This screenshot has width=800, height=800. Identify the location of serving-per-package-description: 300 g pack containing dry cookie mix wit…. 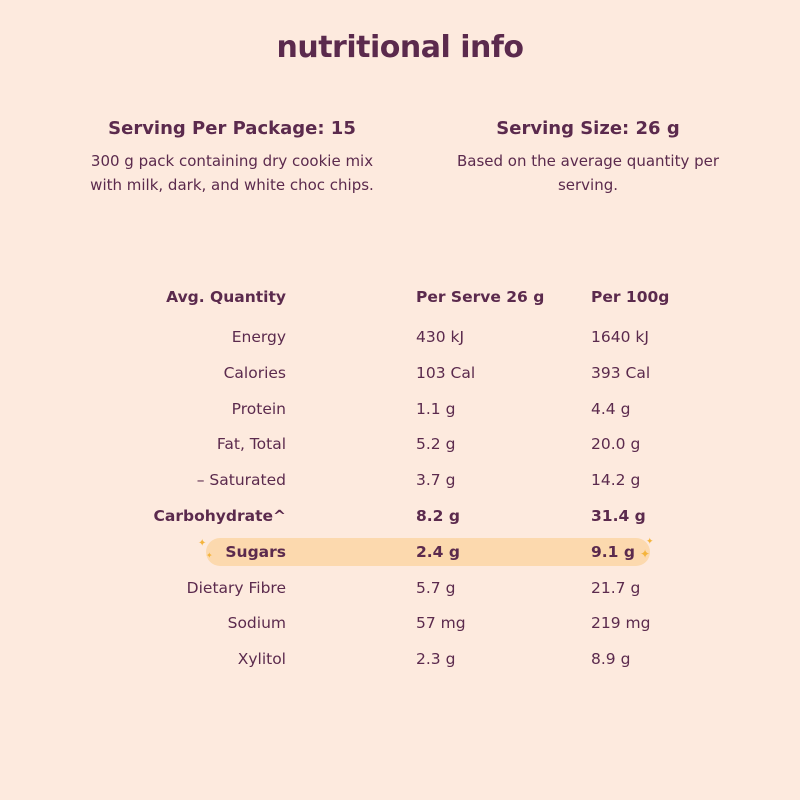
(232, 173).